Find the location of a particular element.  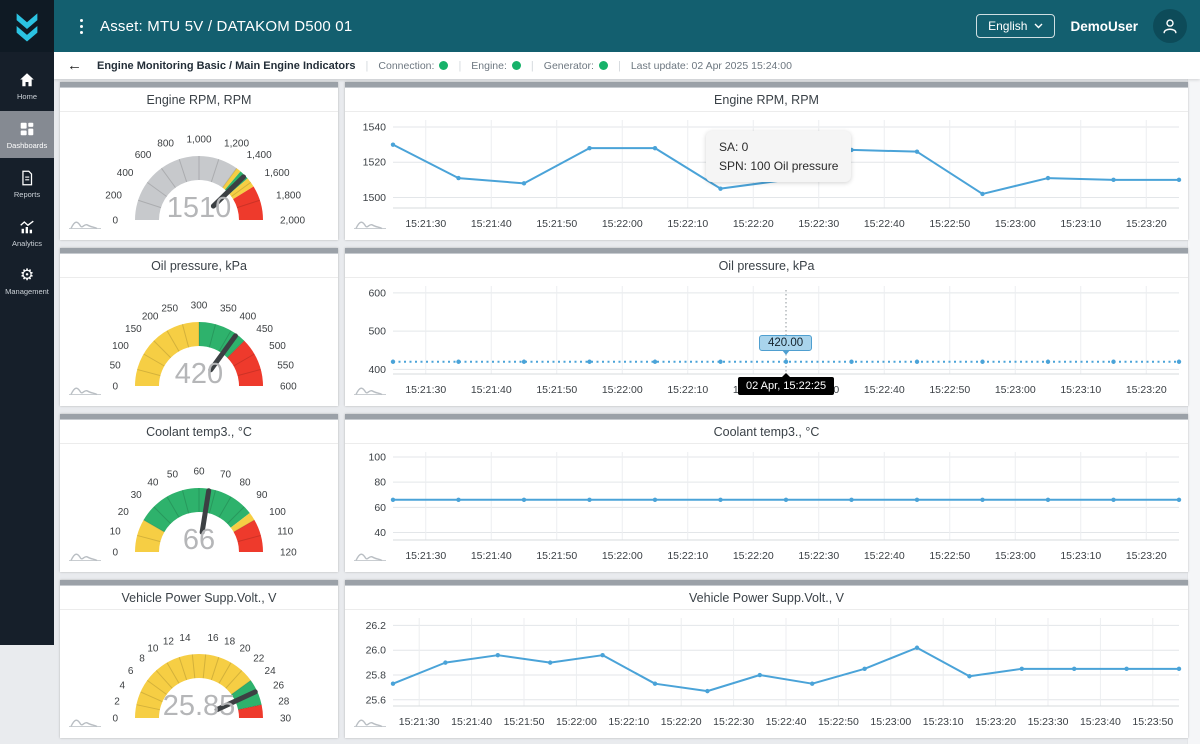

sidebar-item-home: Home is located at coordinates (27, 85).